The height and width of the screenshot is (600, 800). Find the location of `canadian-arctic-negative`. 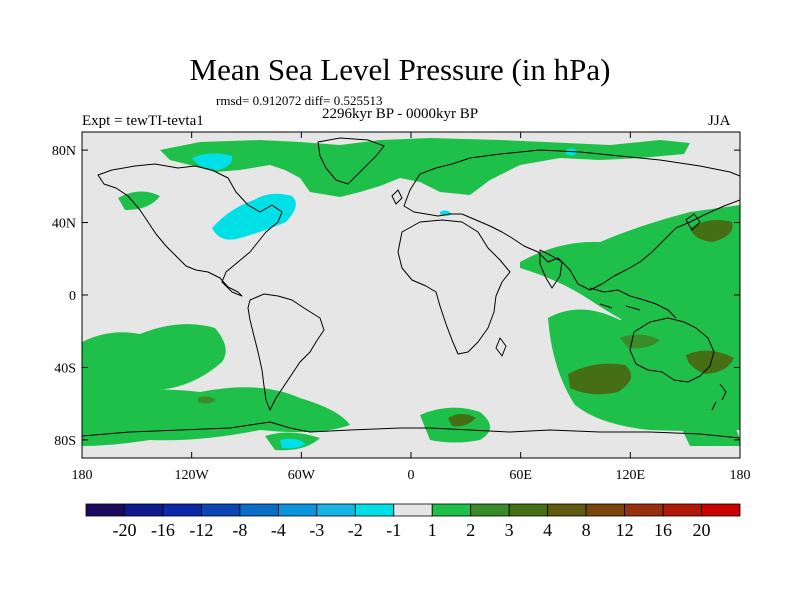

canadian-arctic-negative is located at coordinates (212, 161).